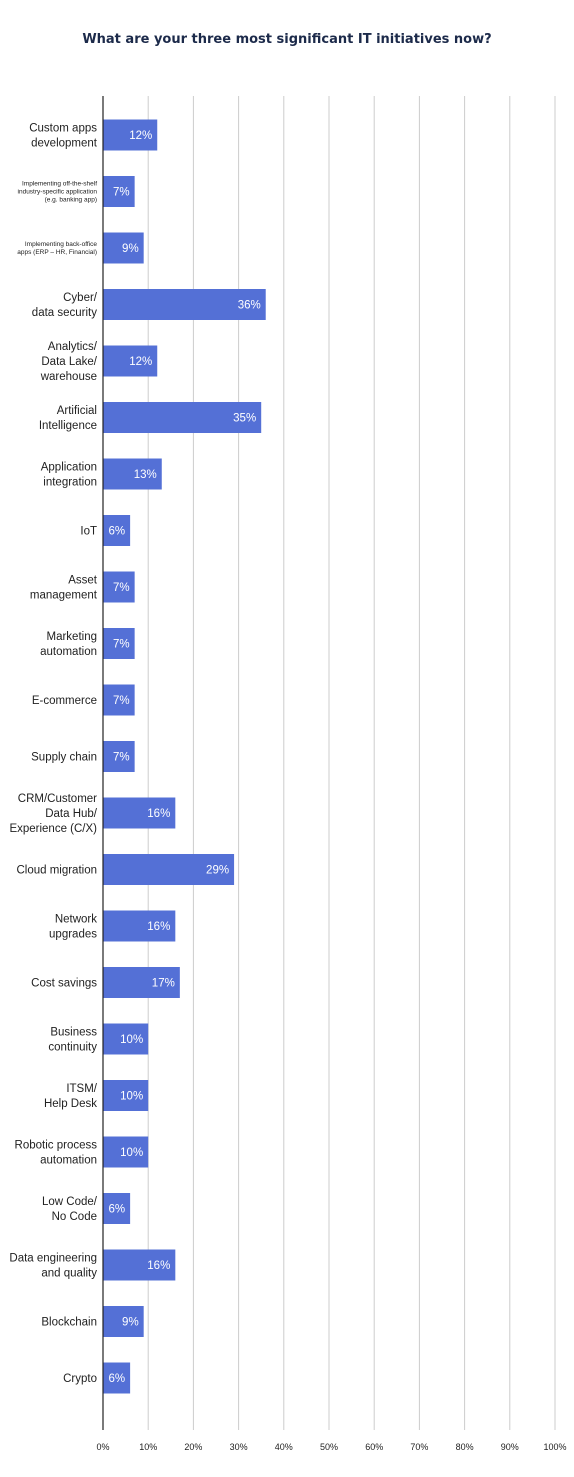 This screenshot has width=574, height=1477. Describe the element at coordinates (193, 1447) in the screenshot. I see `x-tick-label: 20%` at that location.